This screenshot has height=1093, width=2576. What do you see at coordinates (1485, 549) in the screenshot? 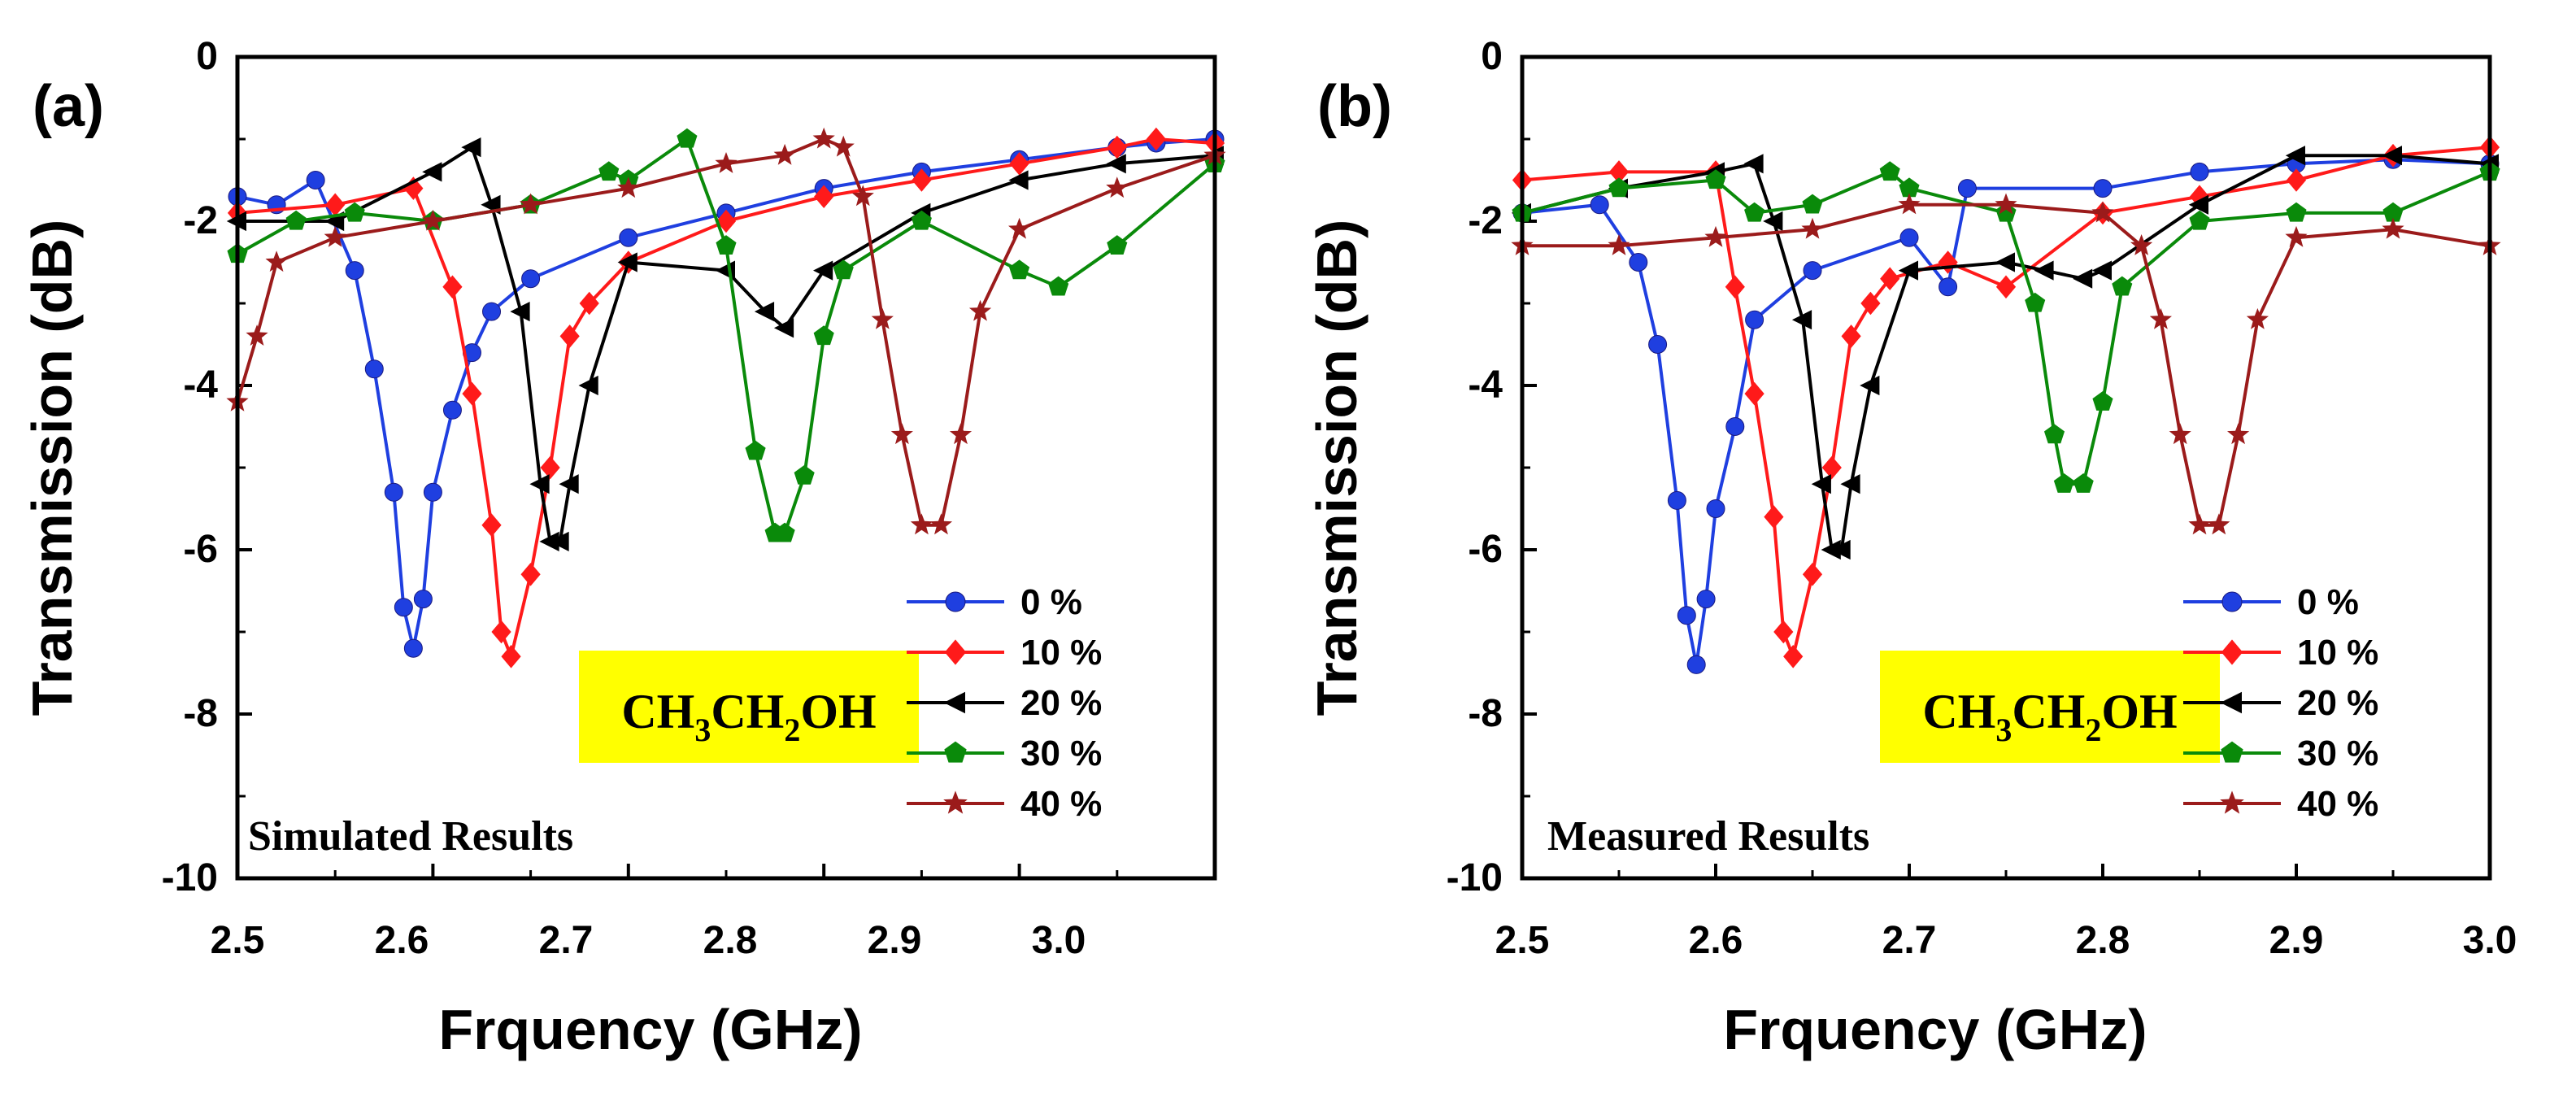
I see `y-tick-label: -6` at bounding box center [1485, 549].